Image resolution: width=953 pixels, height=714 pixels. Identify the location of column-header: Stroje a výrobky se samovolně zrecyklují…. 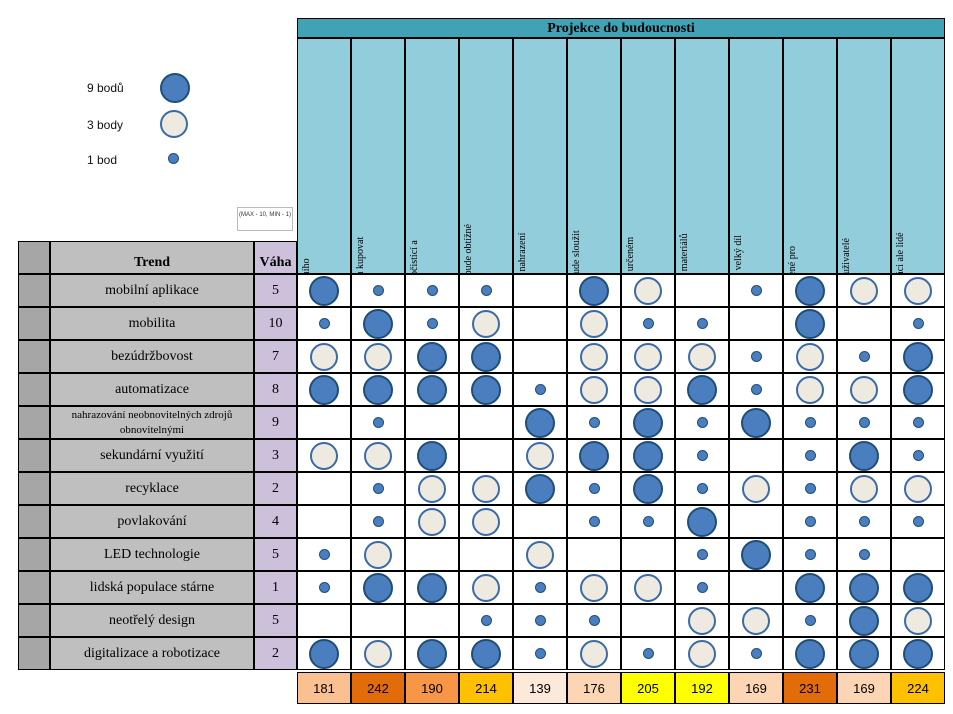
(648, 156).